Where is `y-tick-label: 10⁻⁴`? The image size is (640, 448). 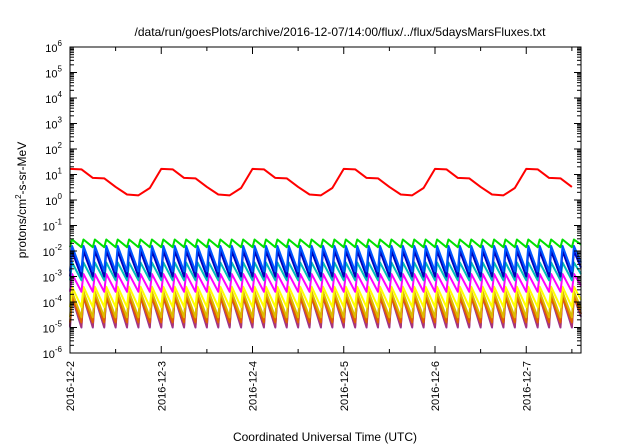
y-tick-label: 10⁻⁴ is located at coordinates (53, 302).